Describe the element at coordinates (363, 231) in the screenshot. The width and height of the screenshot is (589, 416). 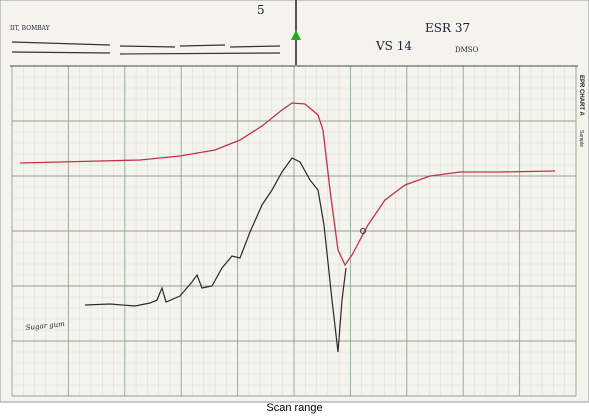
I see `trace-marker` at that location.